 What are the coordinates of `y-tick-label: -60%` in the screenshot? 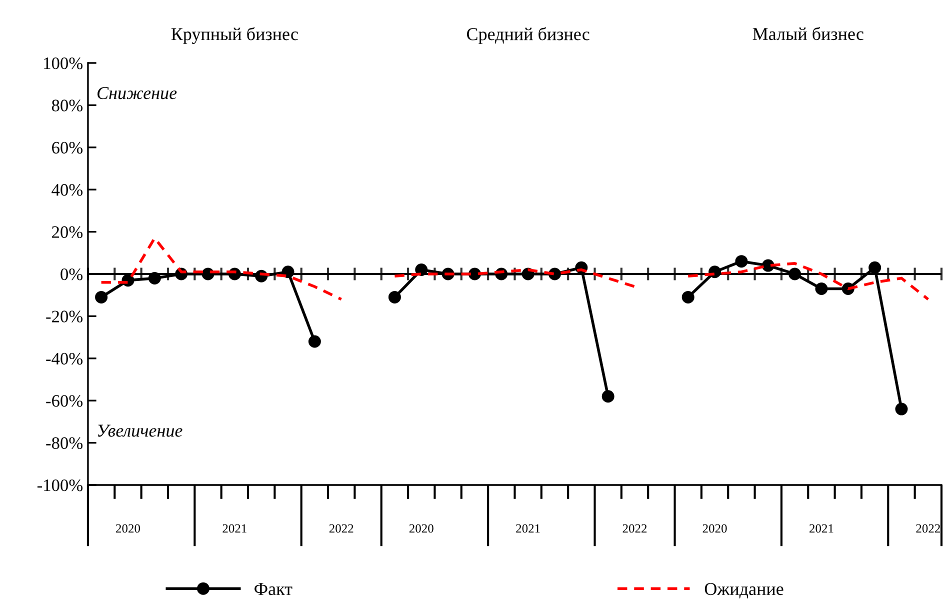 It's located at (64, 401).